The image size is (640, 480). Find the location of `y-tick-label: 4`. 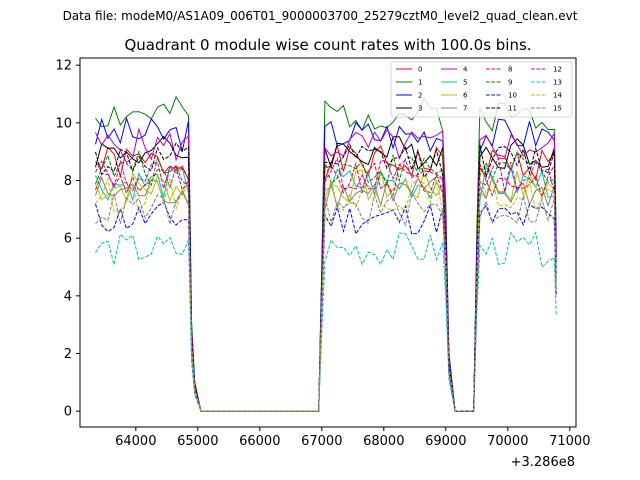

y-tick-label: 4 is located at coordinates (68, 296).